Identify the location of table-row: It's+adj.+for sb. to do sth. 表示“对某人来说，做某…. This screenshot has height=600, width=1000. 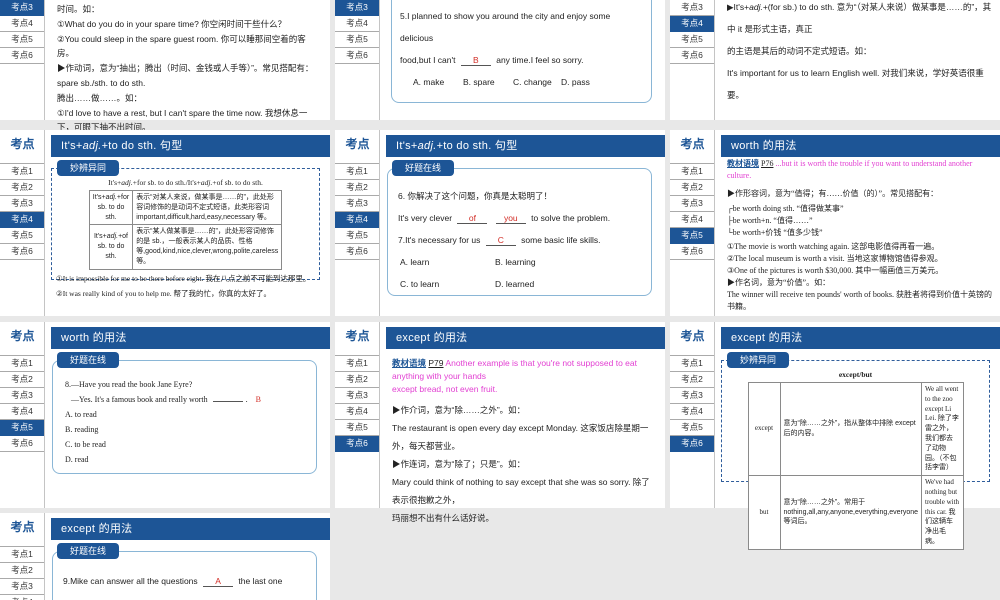
(185, 207).